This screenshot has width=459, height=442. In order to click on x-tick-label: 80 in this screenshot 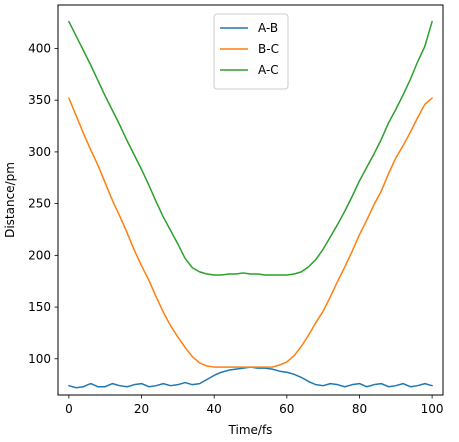, I will do `click(359, 409)`.